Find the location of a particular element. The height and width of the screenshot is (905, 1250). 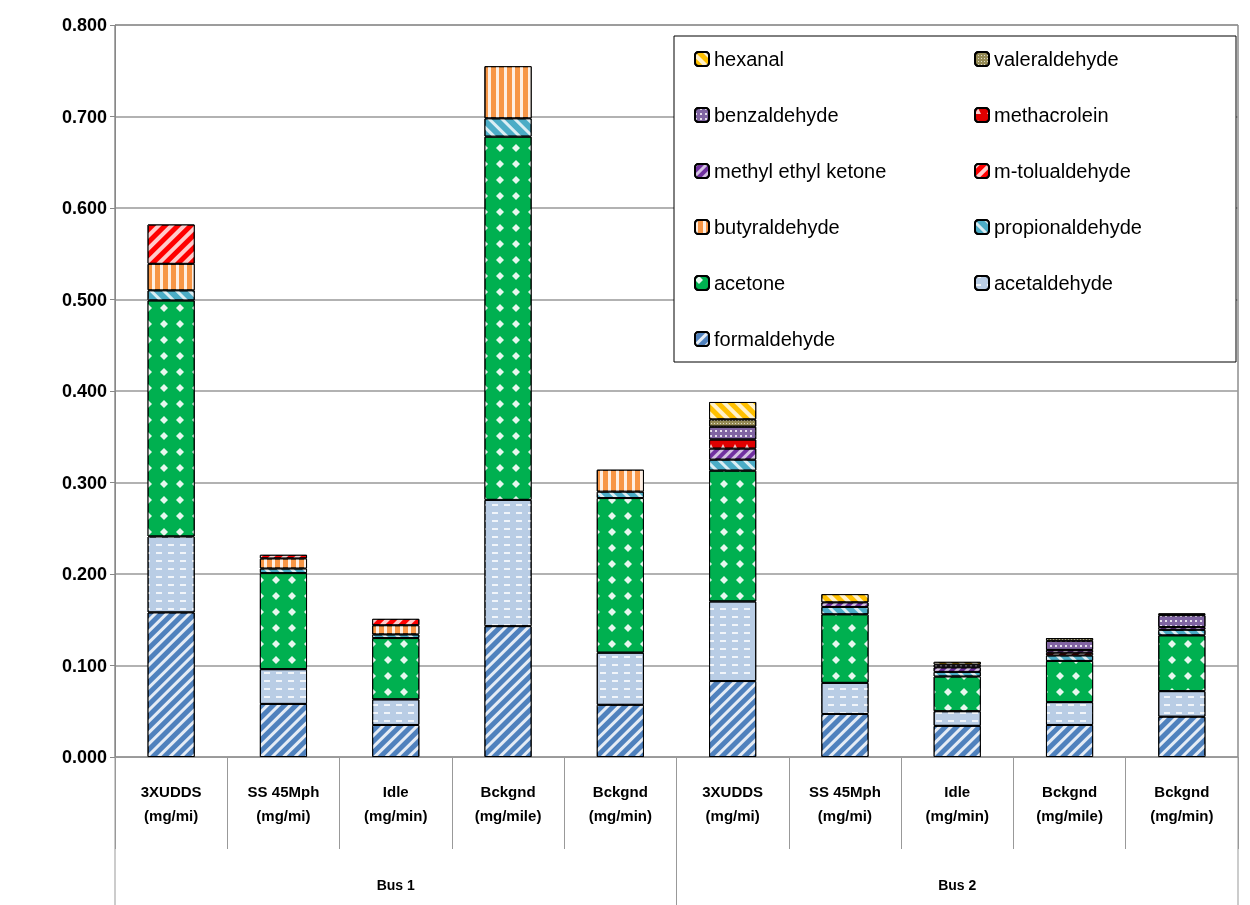

legend-label: methacrolein is located at coordinates (1051, 115).